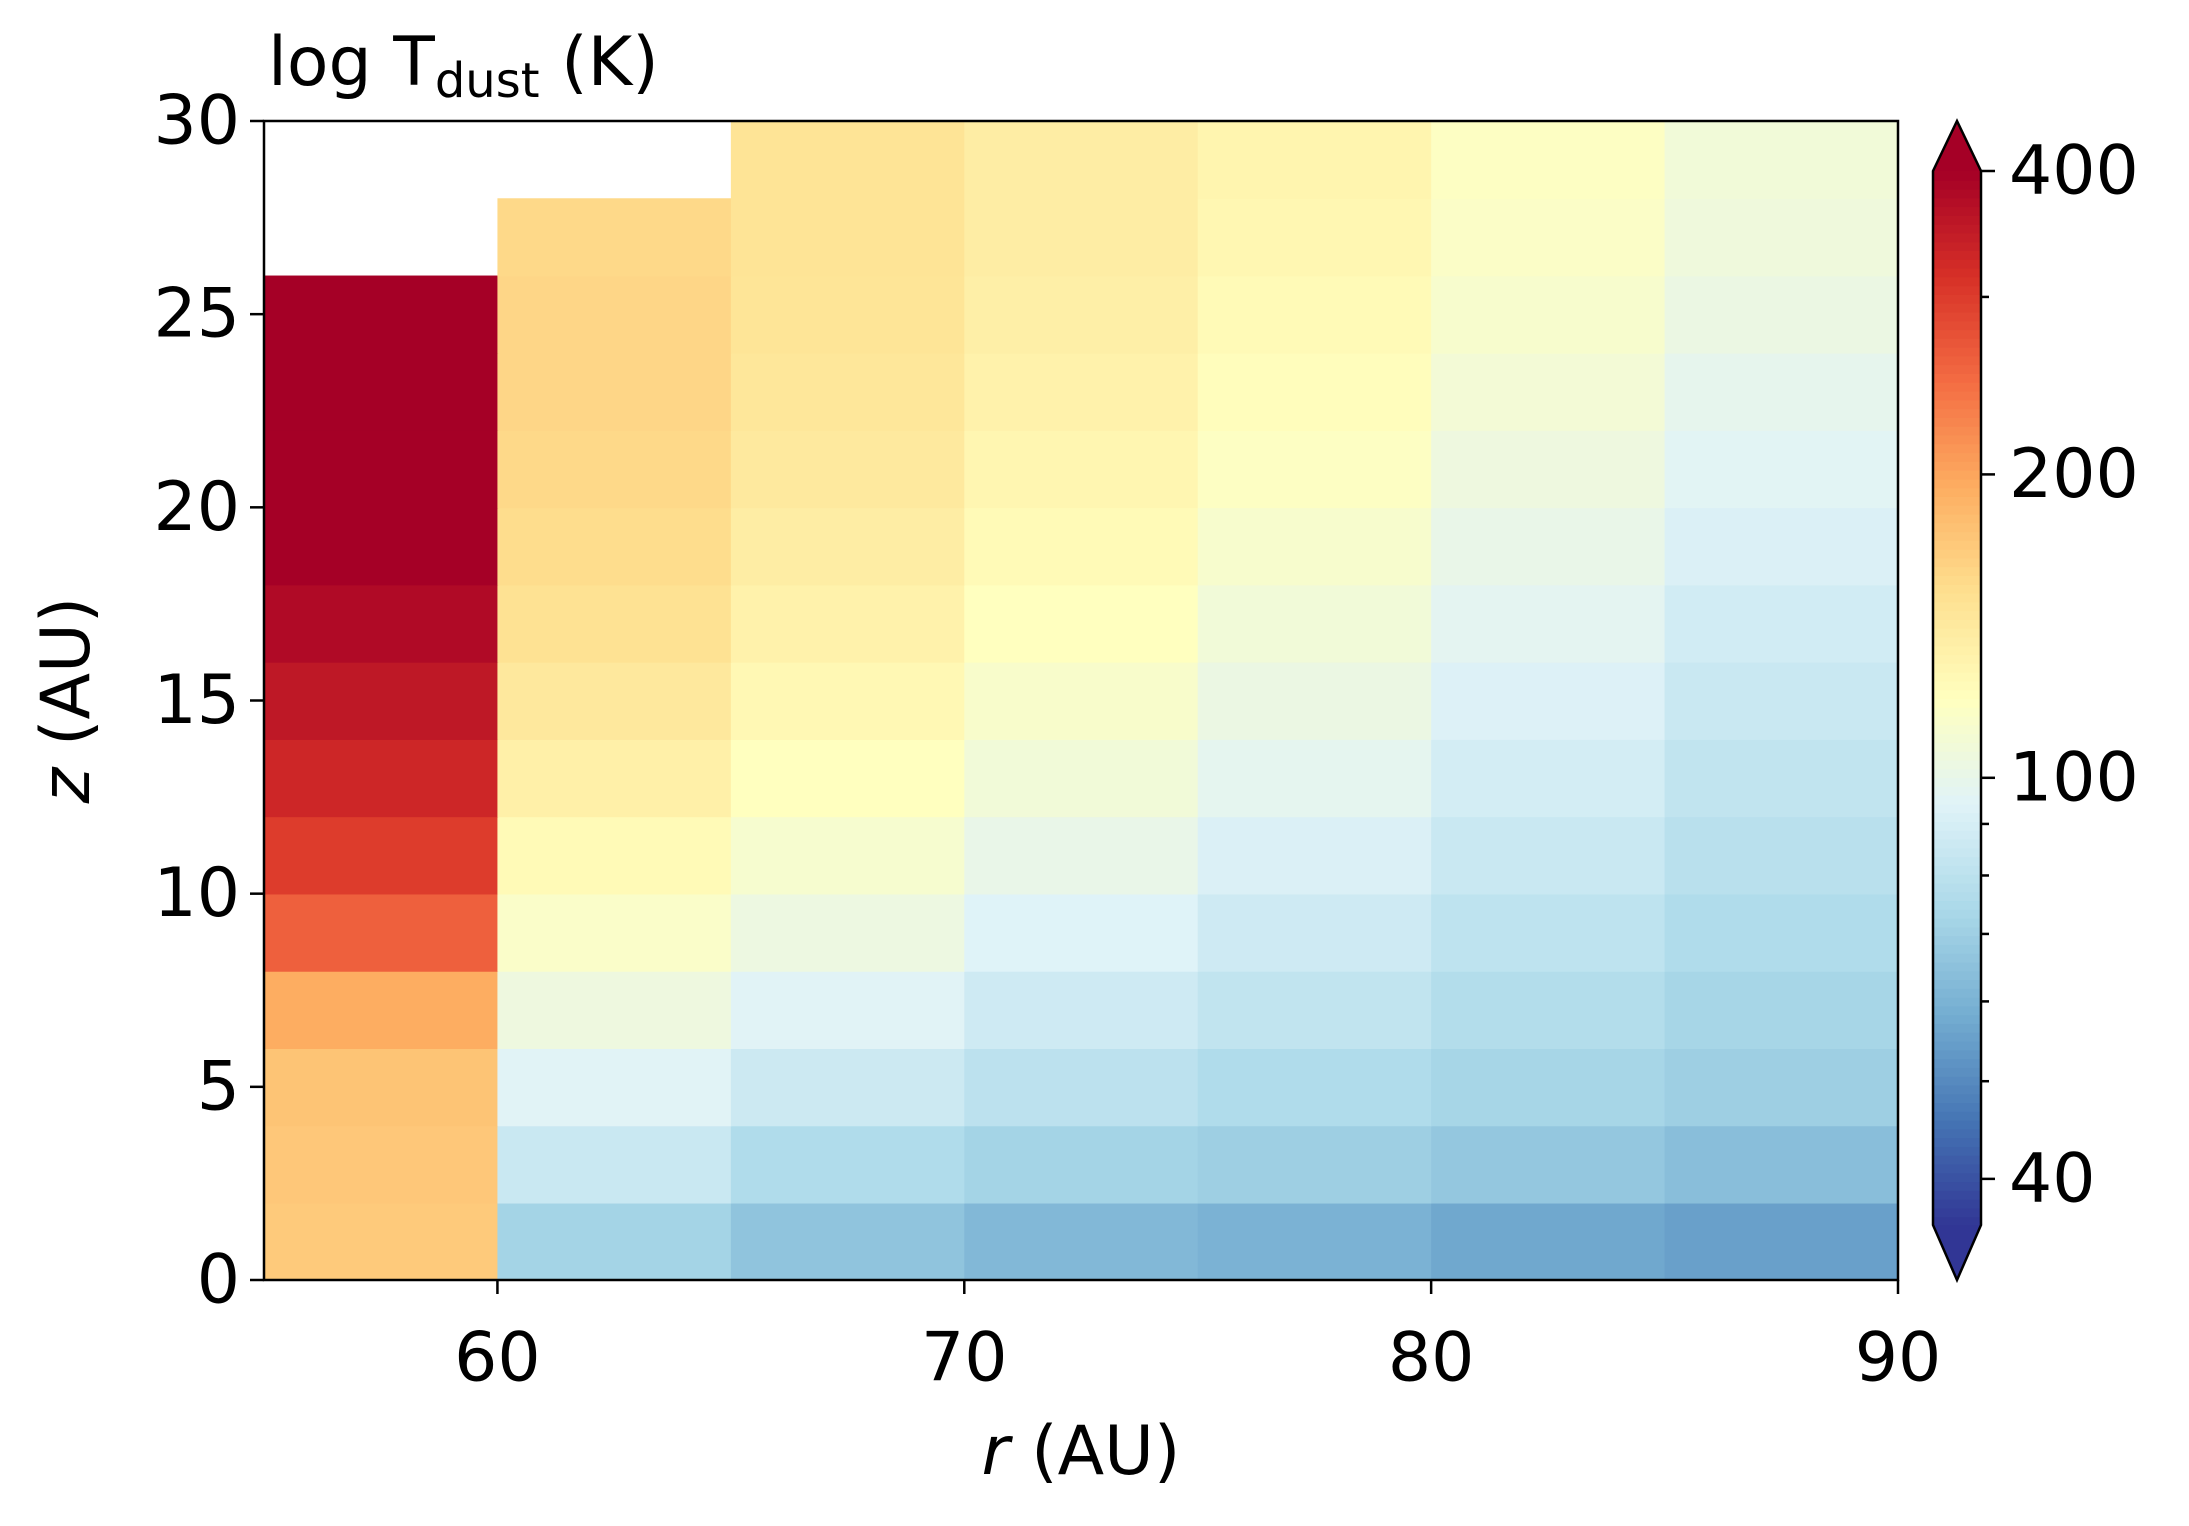  What do you see at coordinates (66, 682) in the screenshot?
I see `y-label-unit: (AU)` at bounding box center [66, 682].